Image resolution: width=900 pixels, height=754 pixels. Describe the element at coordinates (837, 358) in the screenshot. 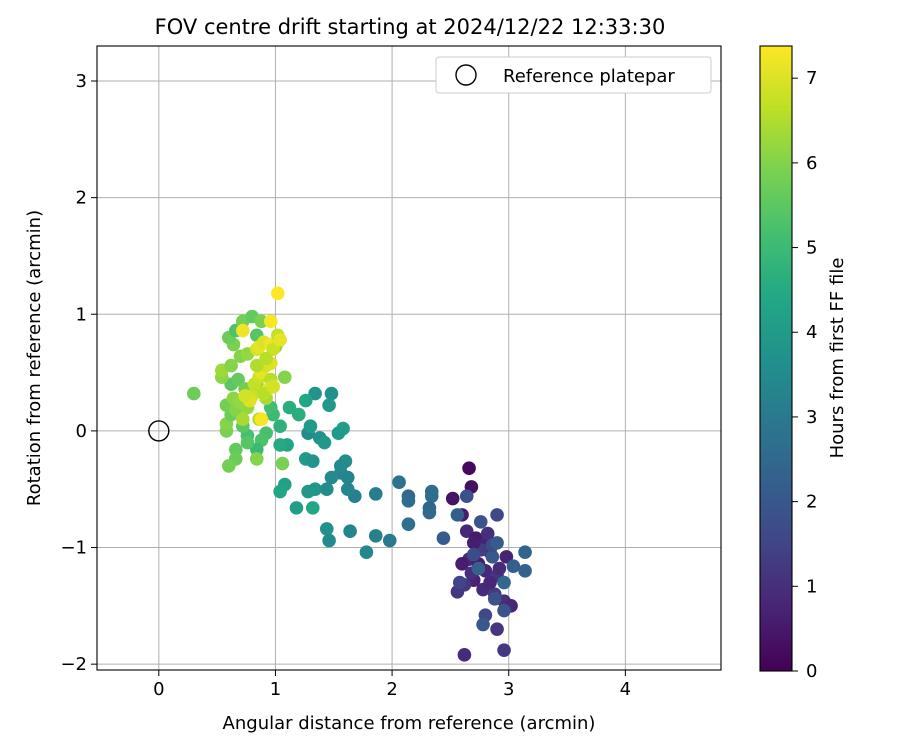

I see `colorbar-label: Hours from first FF file` at that location.